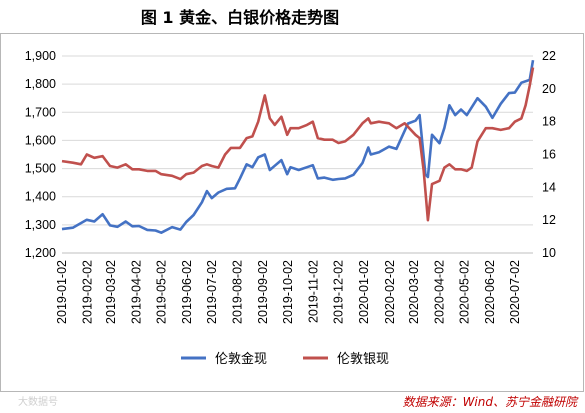  Describe the element at coordinates (439, 292) in the screenshot. I see `x-tick-label: 2020-04-02` at that location.